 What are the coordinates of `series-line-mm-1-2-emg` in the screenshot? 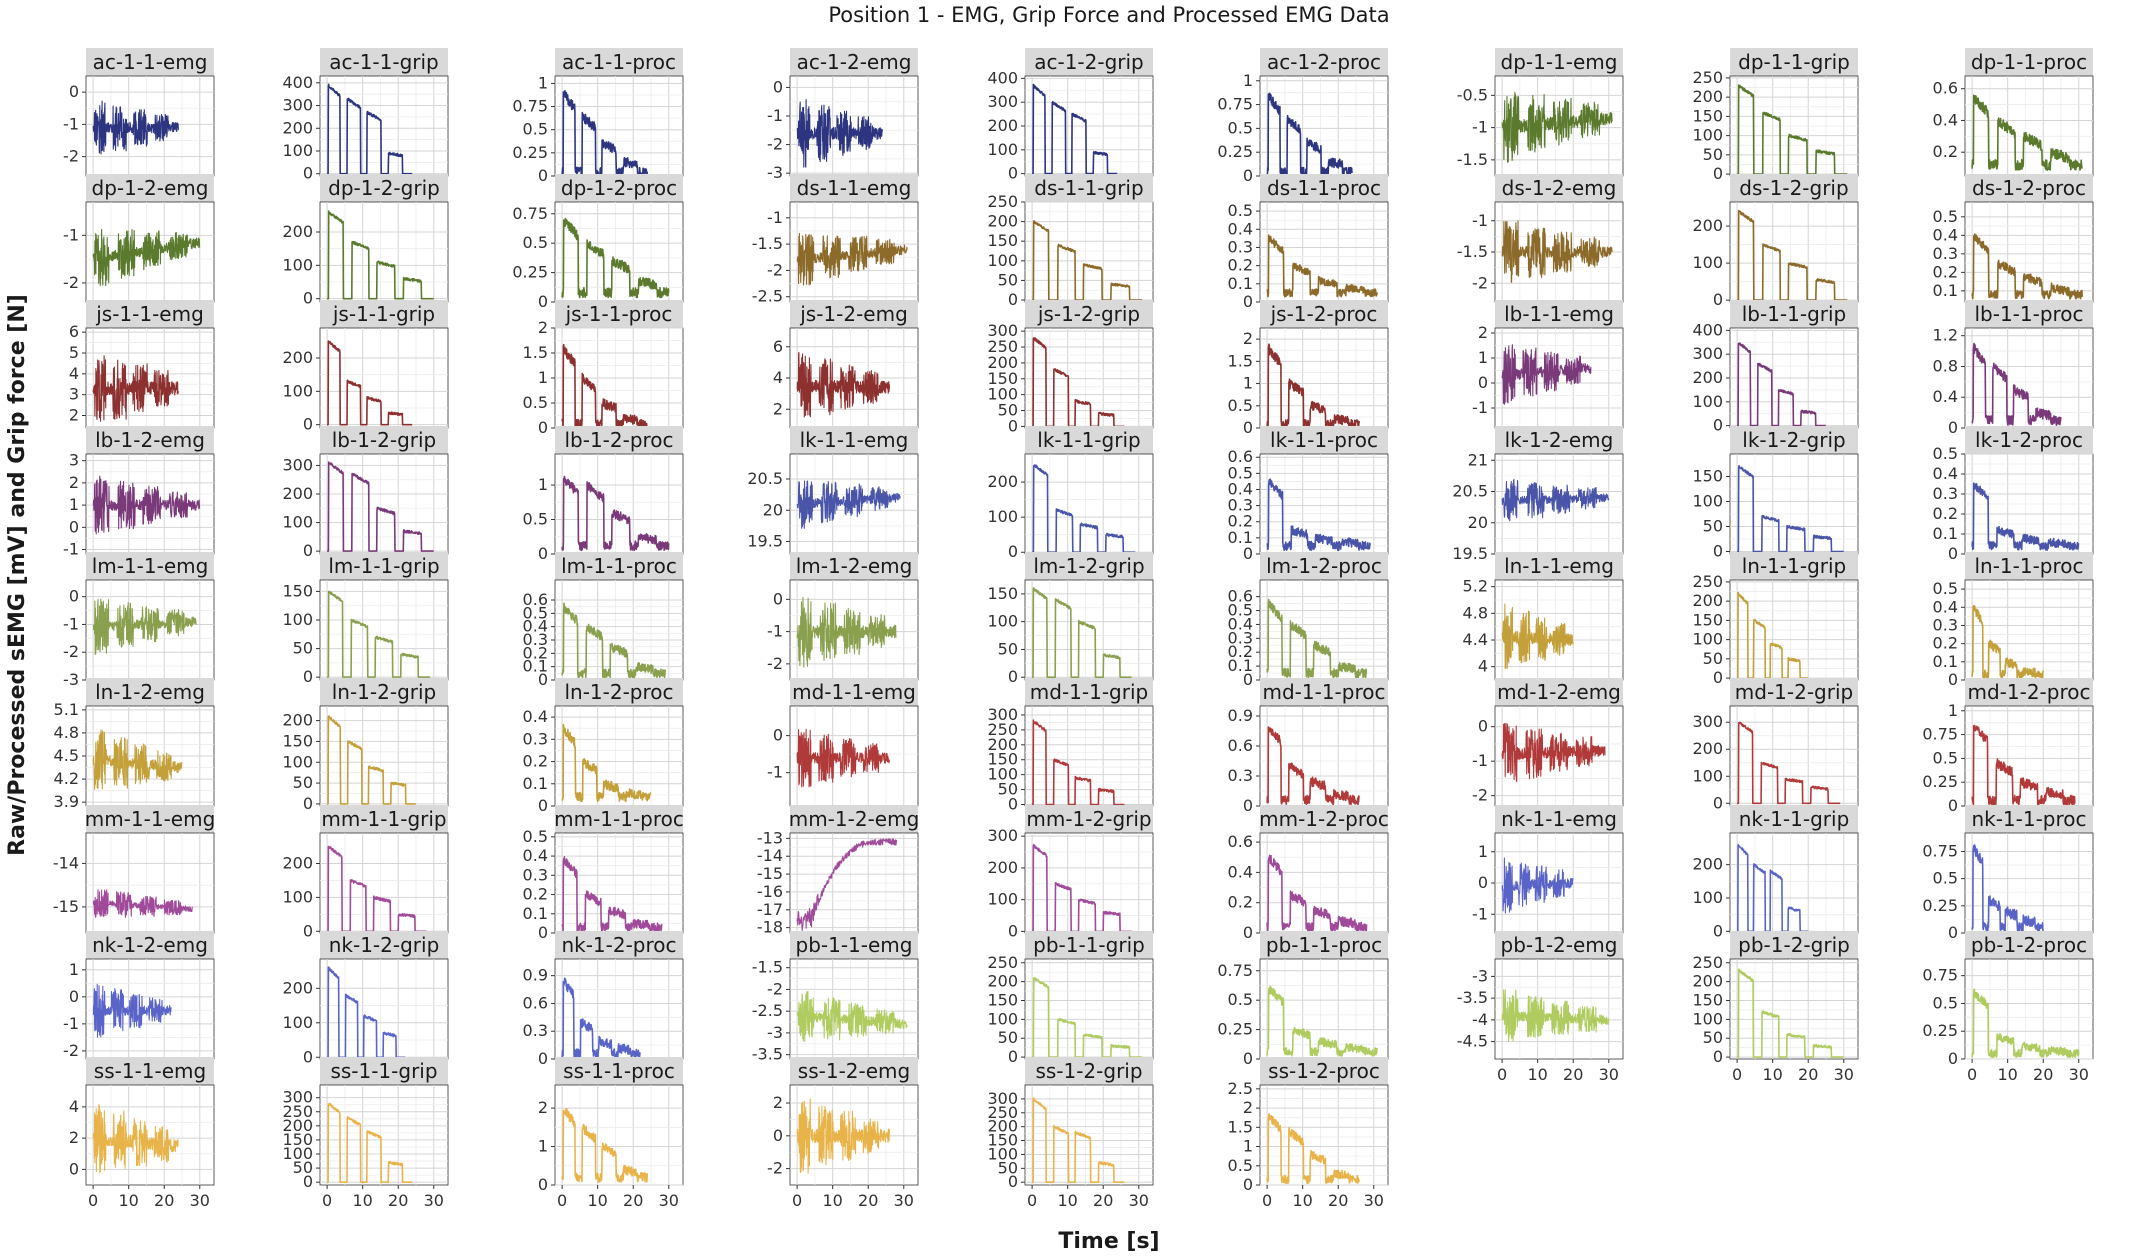 It's located at (847, 885).